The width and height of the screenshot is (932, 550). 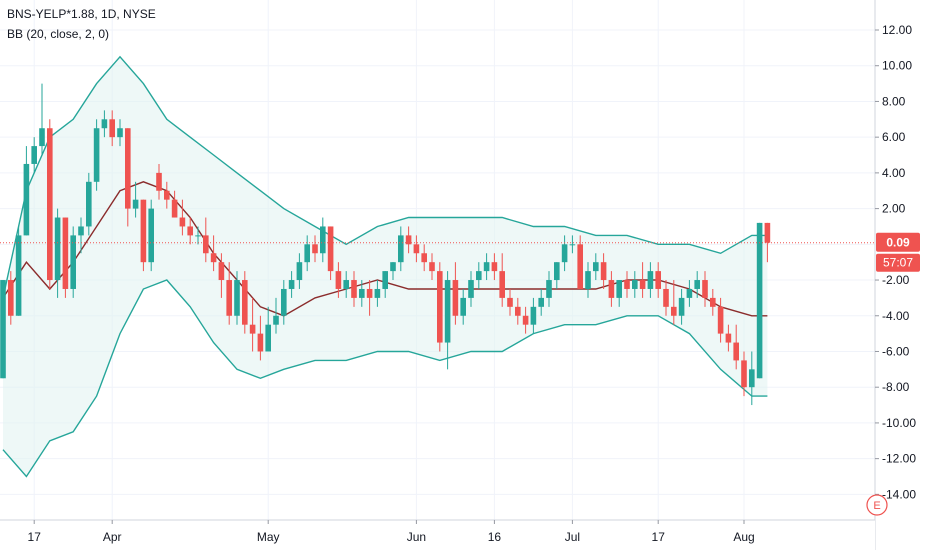 I want to click on price-axis-label: -8.00, so click(x=896, y=387).